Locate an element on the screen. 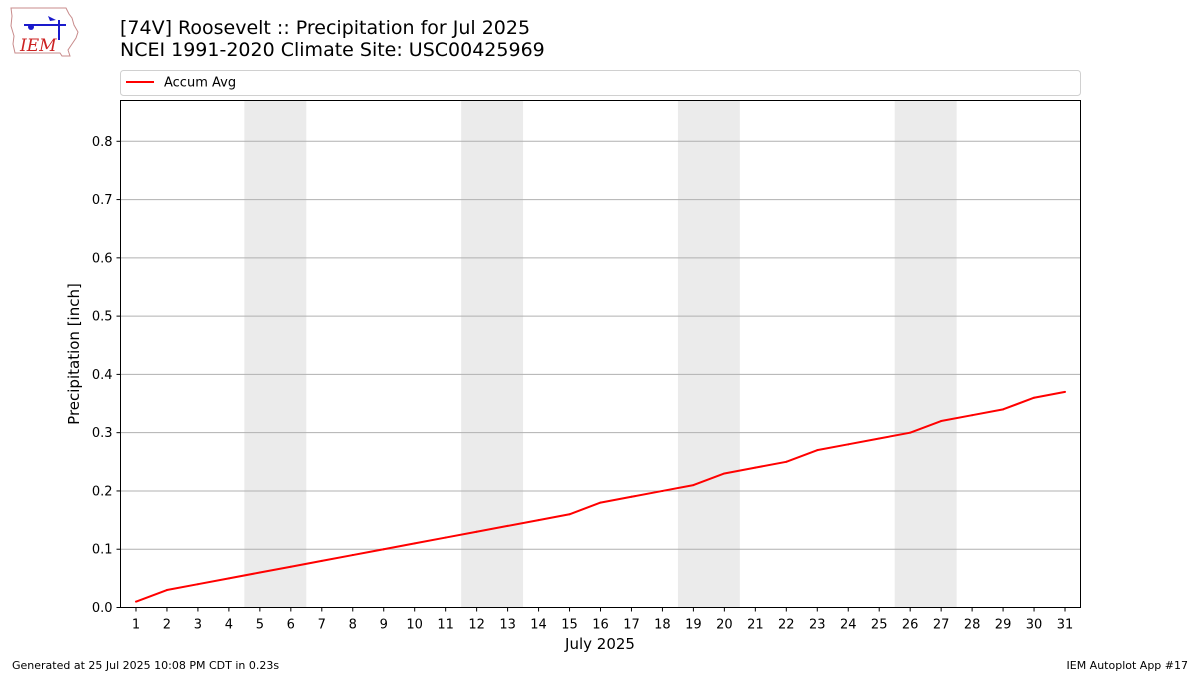 The height and width of the screenshot is (675, 1200). chart-subtitle: NCEI 1991-2020 Climate Site: USC00425969 is located at coordinates (332, 50).